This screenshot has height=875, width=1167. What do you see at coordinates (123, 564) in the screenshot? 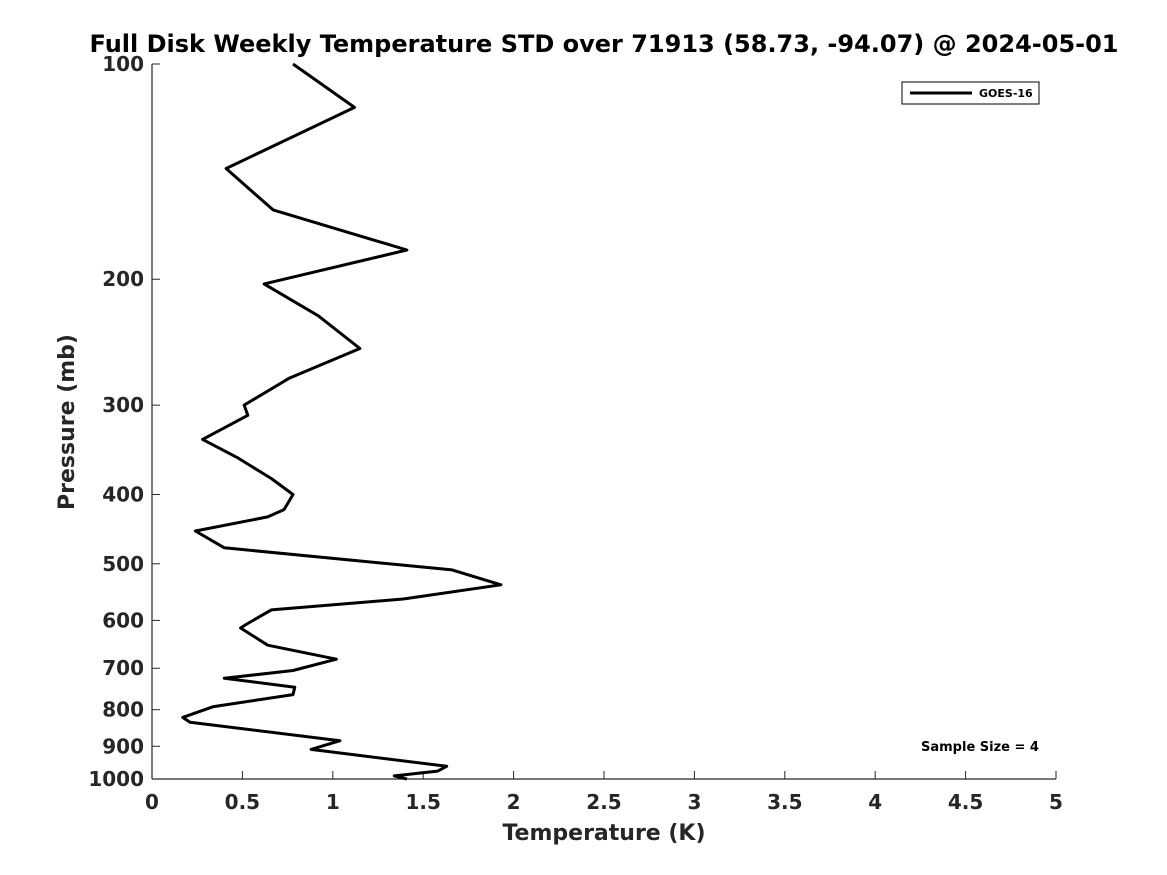
I see `y-tick-label: 500` at bounding box center [123, 564].